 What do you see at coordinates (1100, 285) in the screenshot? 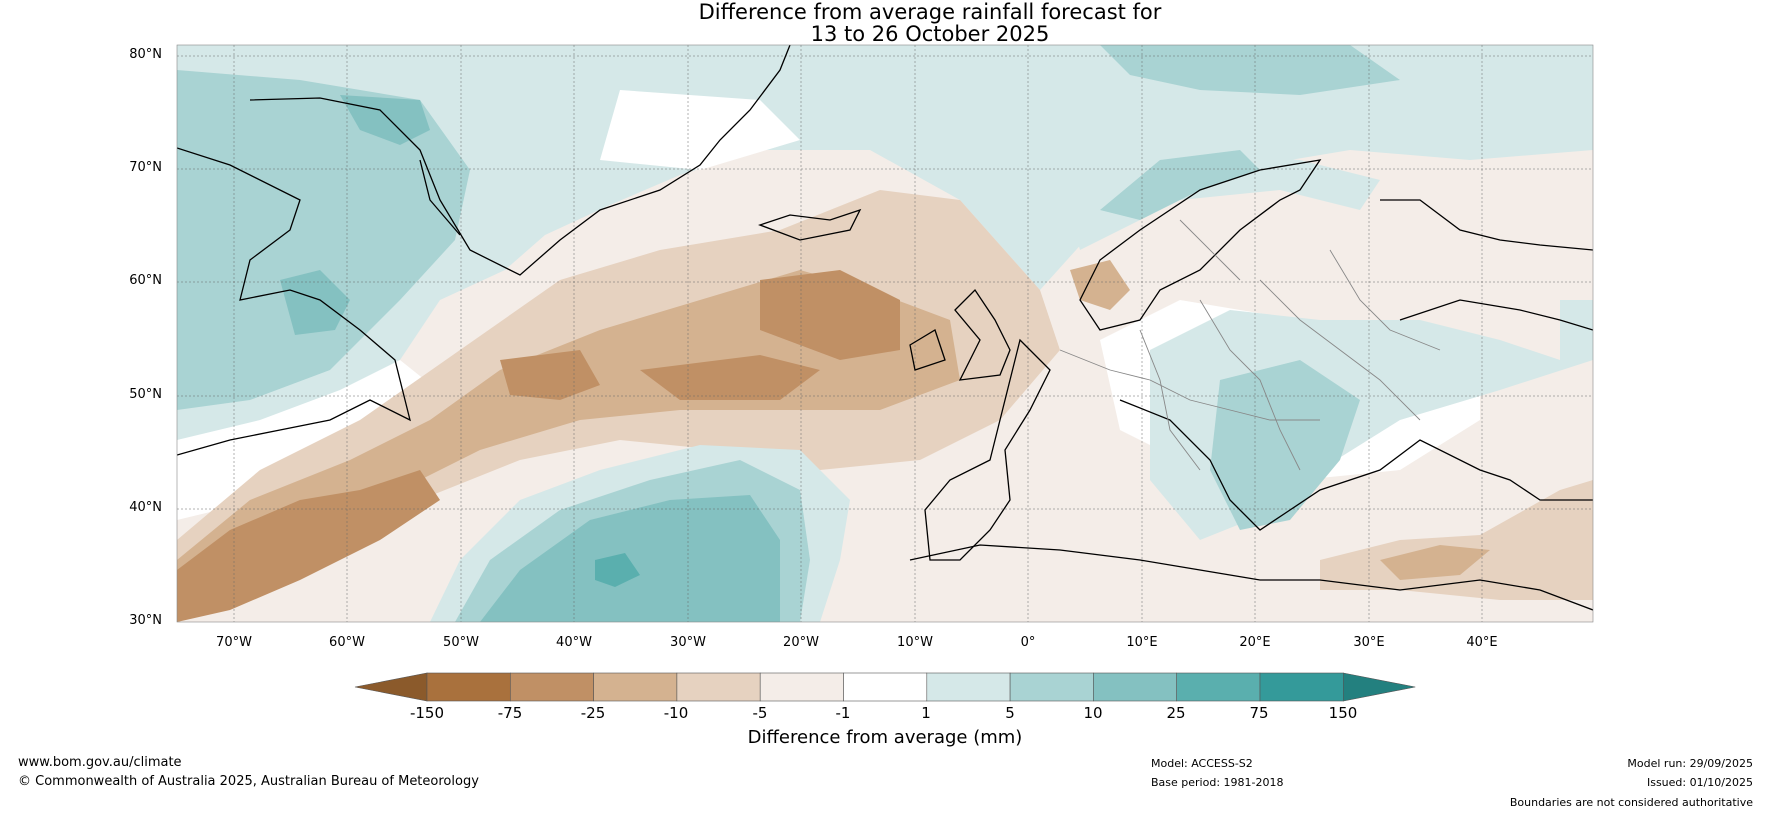
I see `anomaly-uk-dry` at bounding box center [1100, 285].